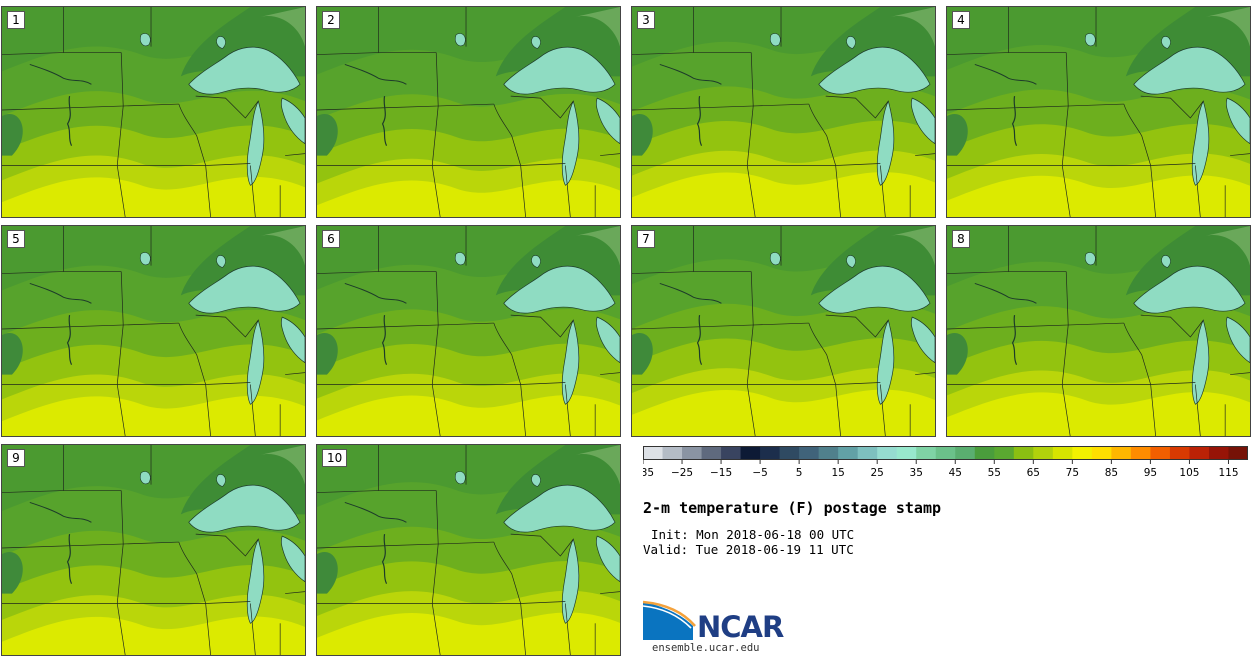 The width and height of the screenshot is (1260, 657). I want to click on colorbar-tick-label: 5, so click(799, 473).